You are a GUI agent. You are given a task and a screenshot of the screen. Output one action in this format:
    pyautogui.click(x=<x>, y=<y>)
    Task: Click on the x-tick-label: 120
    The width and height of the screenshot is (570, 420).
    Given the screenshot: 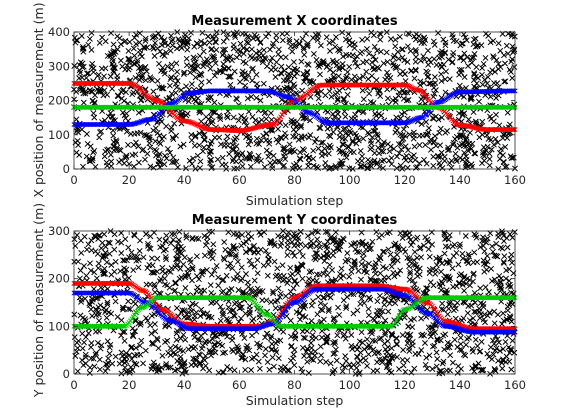 What is the action you would take?
    pyautogui.click(x=405, y=180)
    